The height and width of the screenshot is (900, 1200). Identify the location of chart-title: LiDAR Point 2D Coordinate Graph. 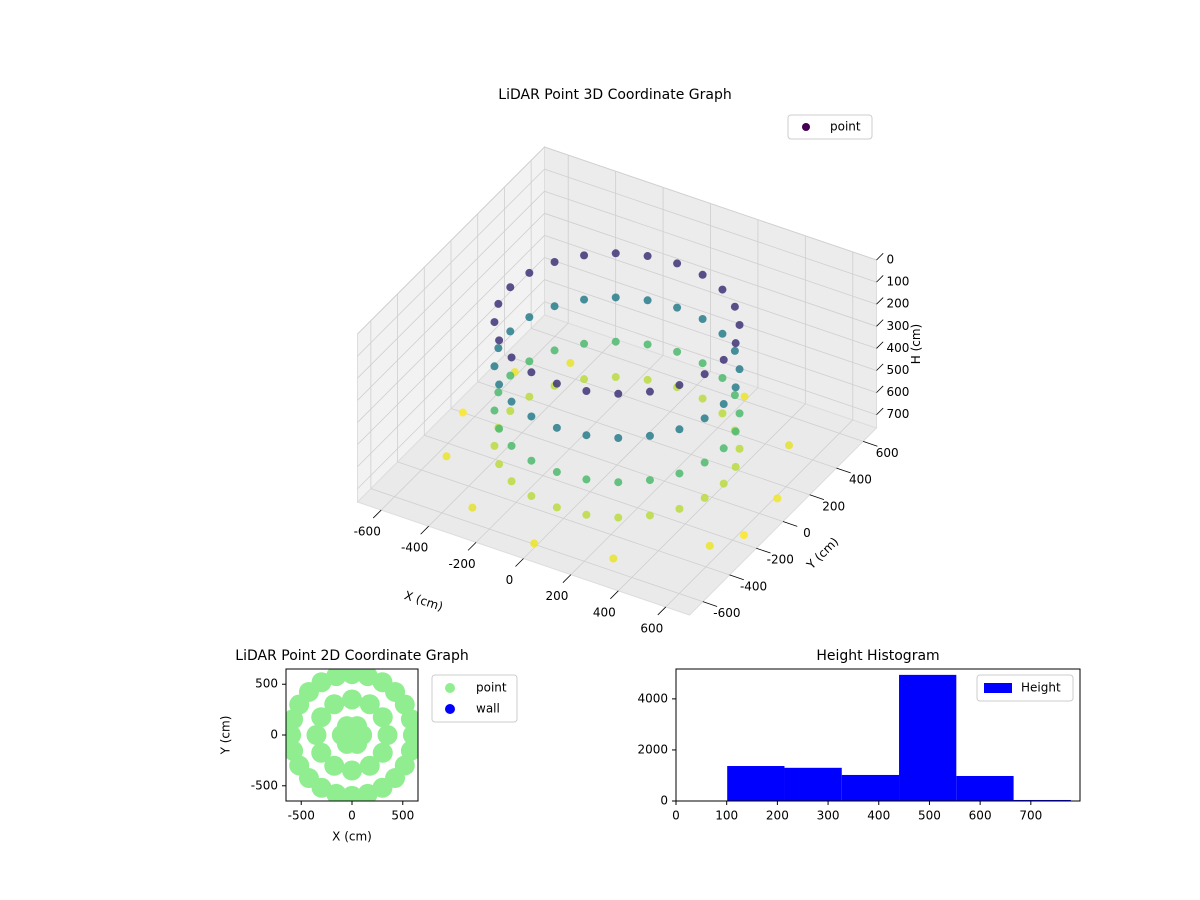
(351, 656).